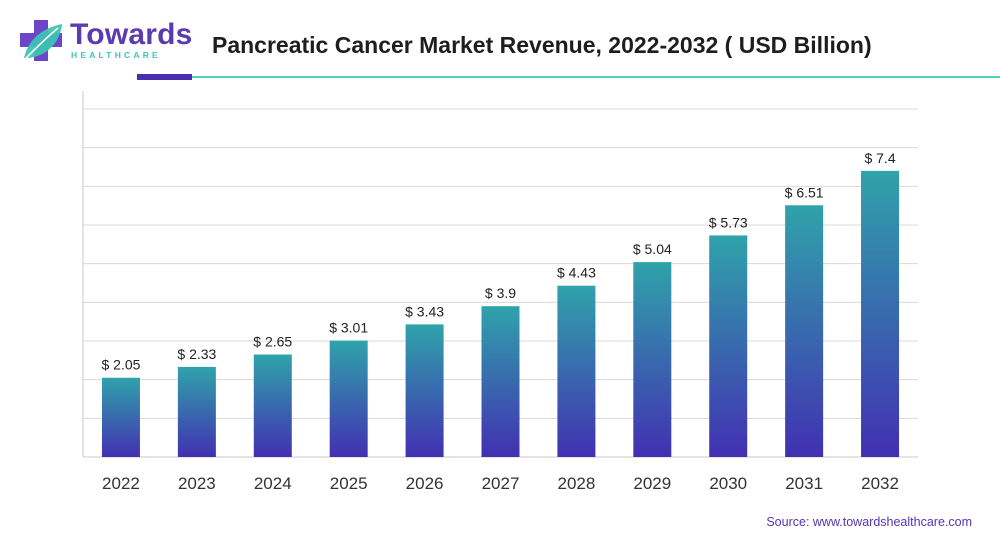  What do you see at coordinates (728, 346) in the screenshot?
I see `bar-2030` at bounding box center [728, 346].